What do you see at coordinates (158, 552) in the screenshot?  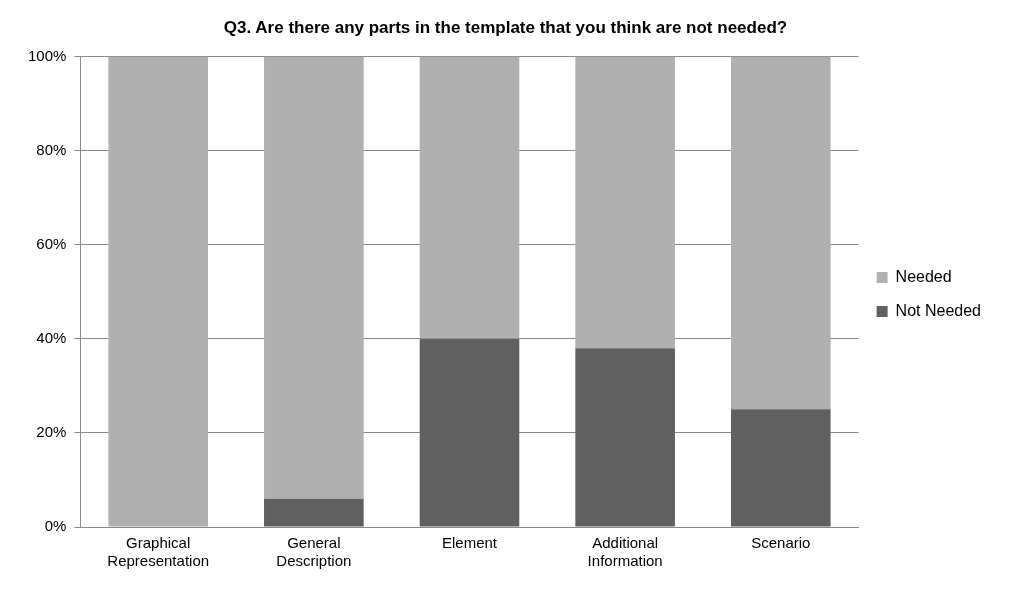 I see `x-tick-label: Graphical Representation` at bounding box center [158, 552].